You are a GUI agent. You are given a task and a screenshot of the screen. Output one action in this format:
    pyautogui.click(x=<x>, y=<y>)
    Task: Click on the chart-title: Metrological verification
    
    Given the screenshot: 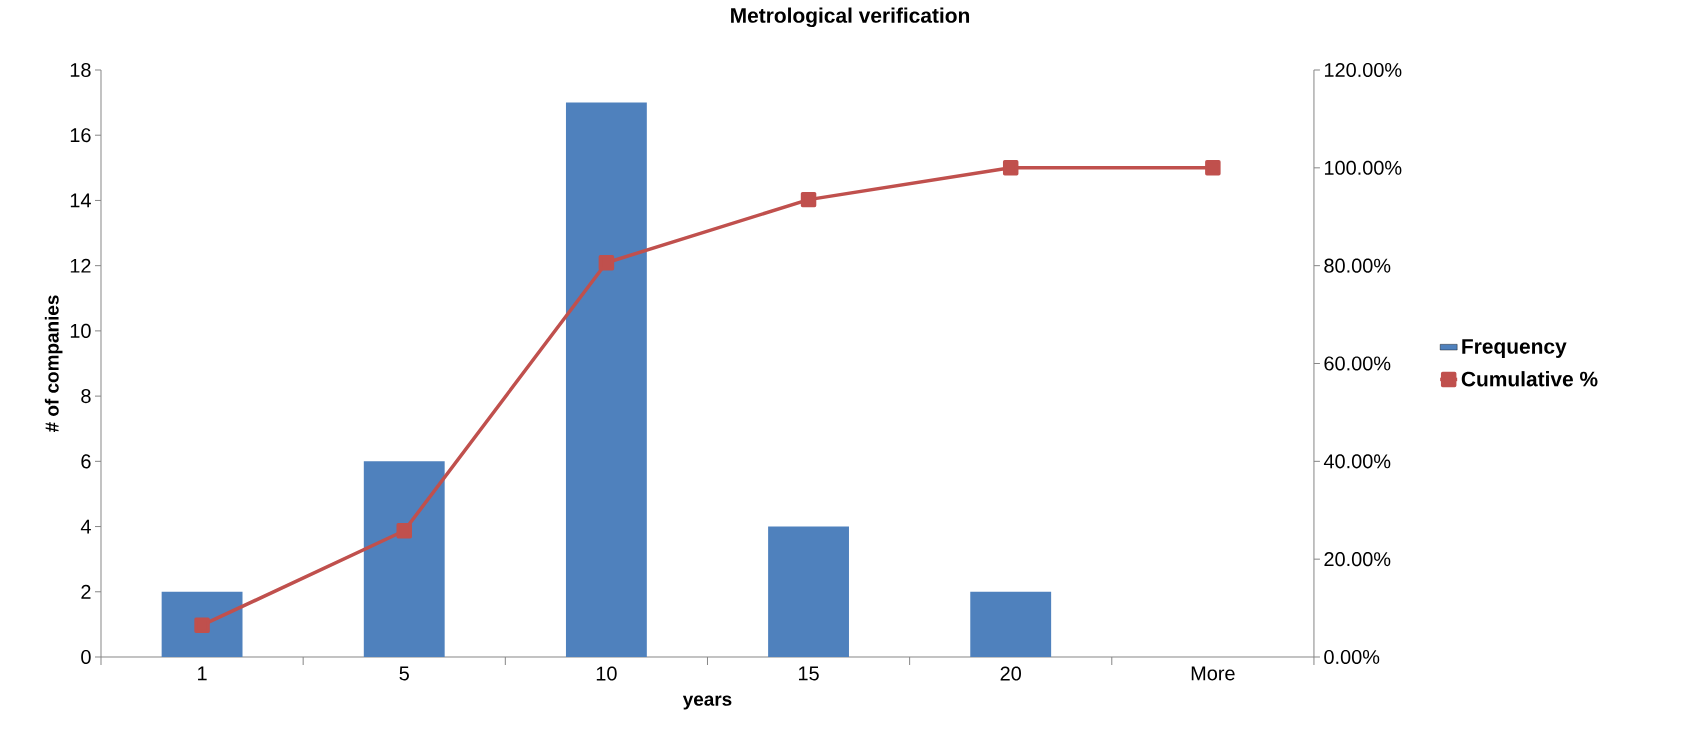 What is the action you would take?
    pyautogui.click(x=850, y=17)
    